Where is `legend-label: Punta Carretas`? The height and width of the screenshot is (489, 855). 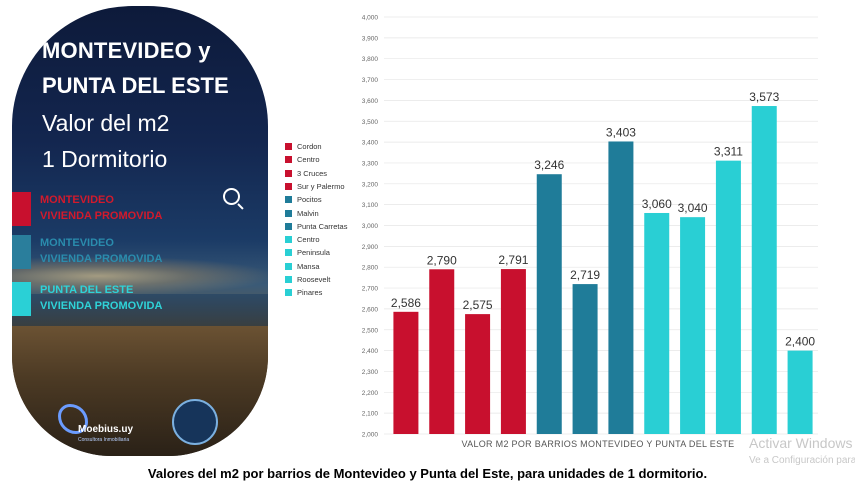
legend-label: Punta Carretas is located at coordinates (322, 226).